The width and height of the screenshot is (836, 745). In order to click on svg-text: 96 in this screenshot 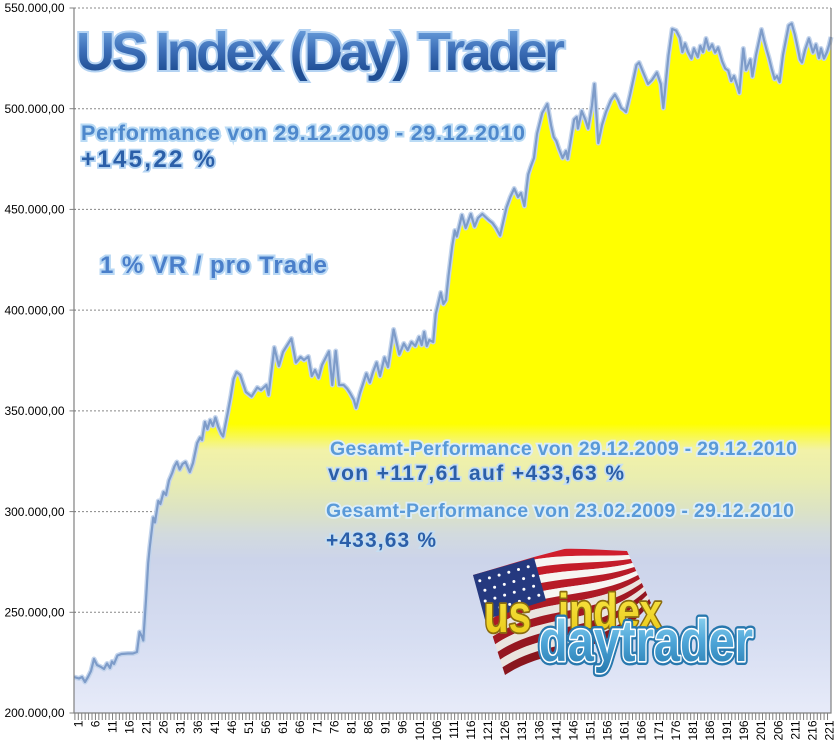, I will do `click(403, 727)`.